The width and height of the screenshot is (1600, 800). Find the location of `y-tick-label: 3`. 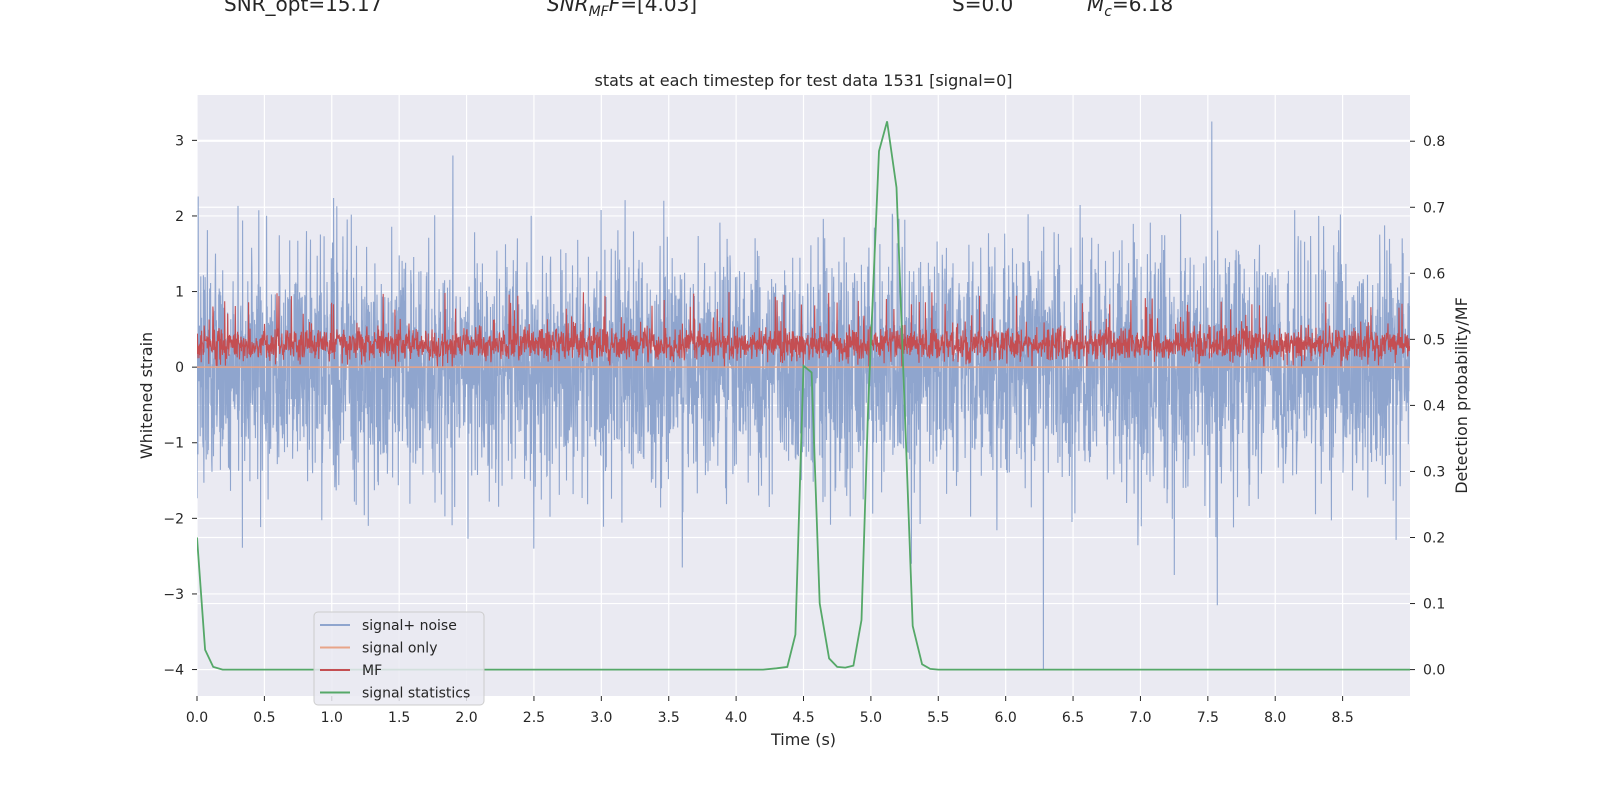

y-tick-label: 3 is located at coordinates (179, 141).